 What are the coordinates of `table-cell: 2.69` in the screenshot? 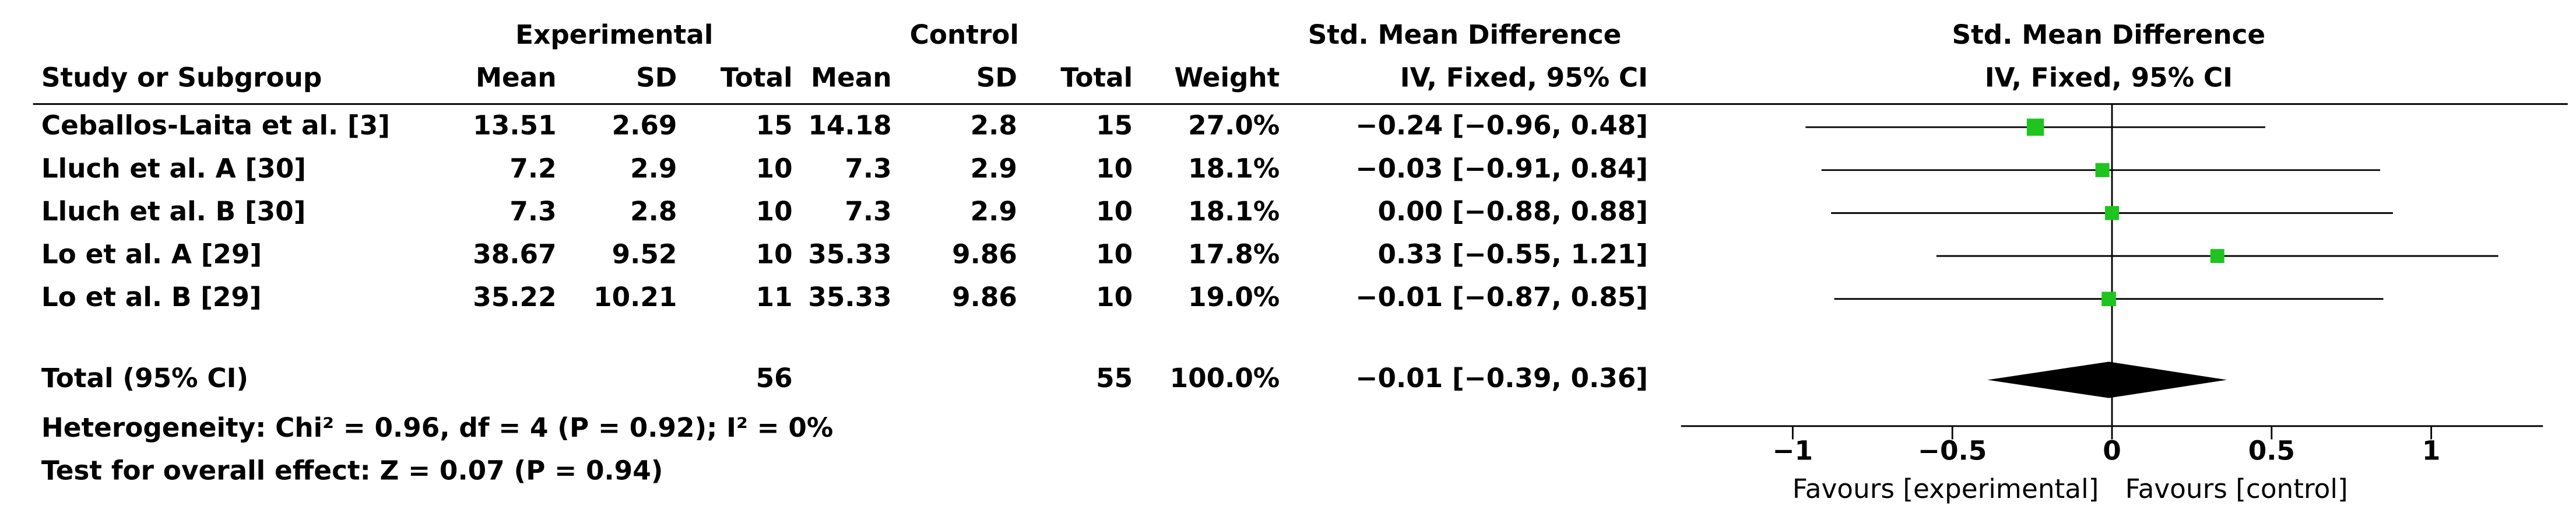 It's located at (644, 126).